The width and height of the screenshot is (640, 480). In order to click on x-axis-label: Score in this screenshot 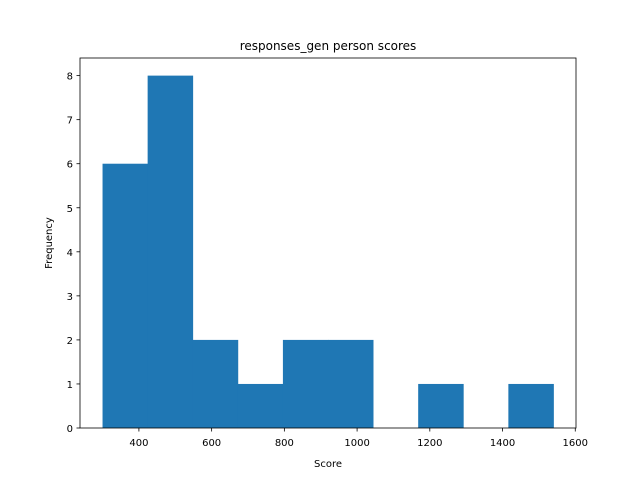, I will do `click(328, 464)`.